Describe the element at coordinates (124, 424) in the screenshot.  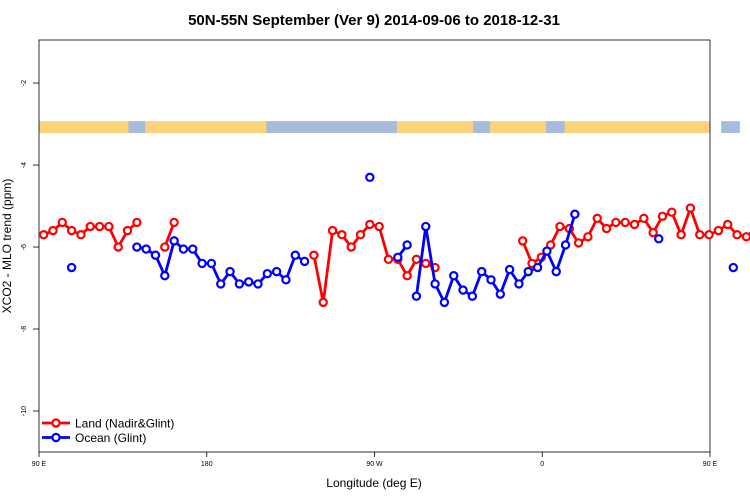
I see `legend-label: Land (Nadir&Glint)` at that location.